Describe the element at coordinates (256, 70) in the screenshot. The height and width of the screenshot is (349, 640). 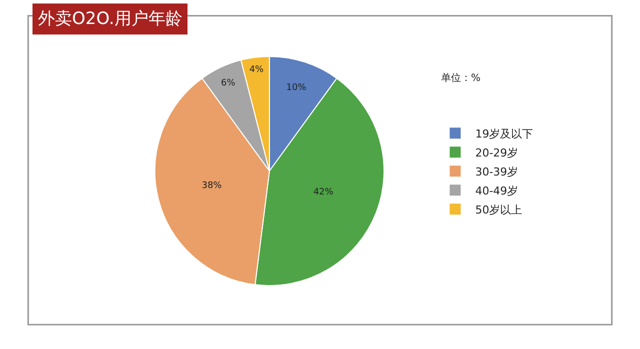
I see `data-label: 4%` at that location.